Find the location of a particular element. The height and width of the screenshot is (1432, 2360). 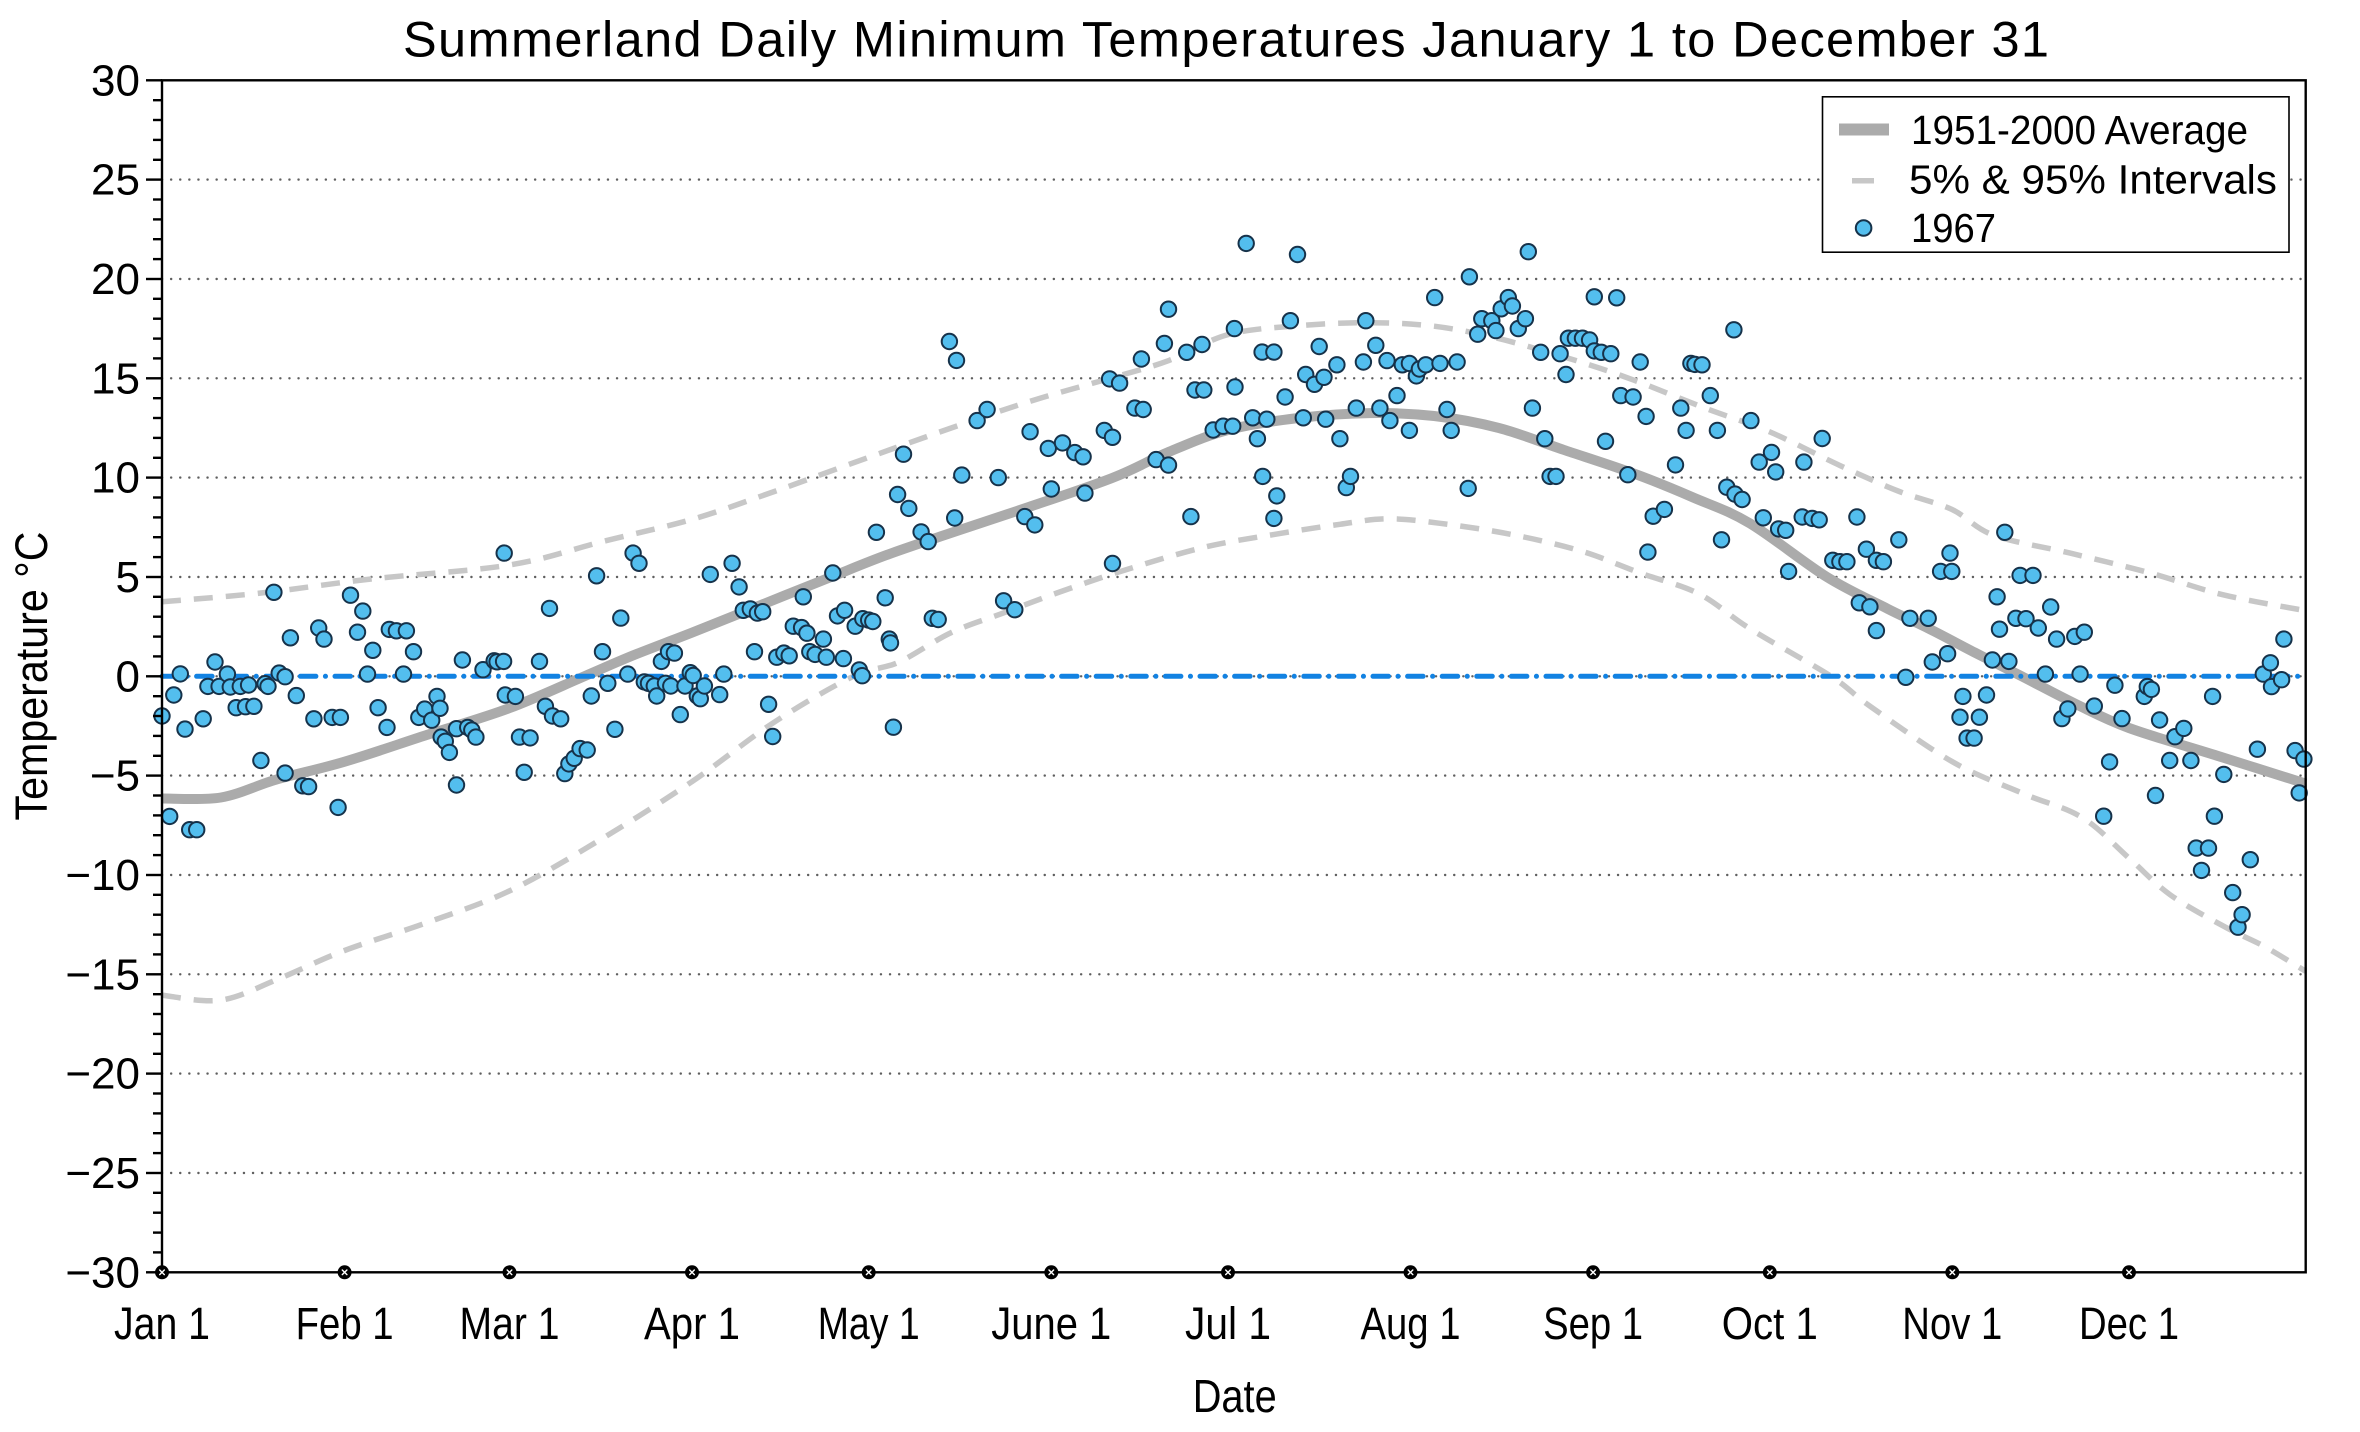

svg-text: 5% & 95% Intervals is located at coordinates (2093, 180).